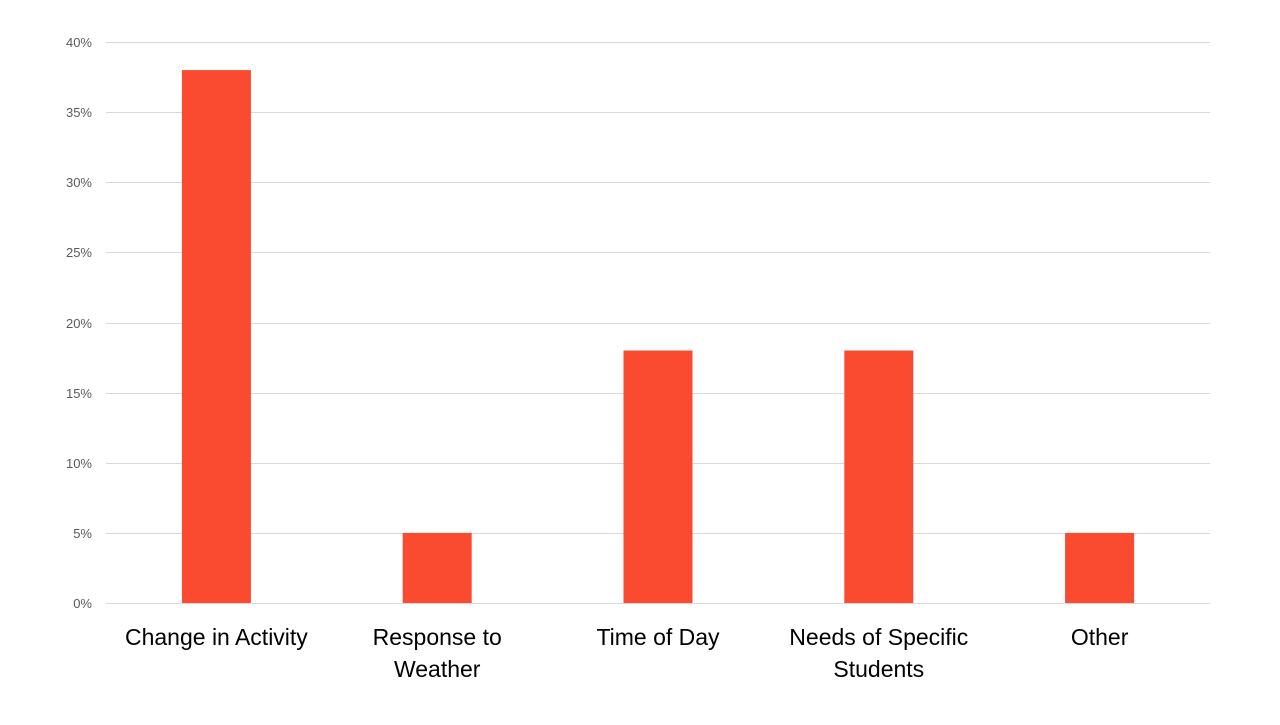  I want to click on x-tick-label-line: Response to, so click(437, 637).